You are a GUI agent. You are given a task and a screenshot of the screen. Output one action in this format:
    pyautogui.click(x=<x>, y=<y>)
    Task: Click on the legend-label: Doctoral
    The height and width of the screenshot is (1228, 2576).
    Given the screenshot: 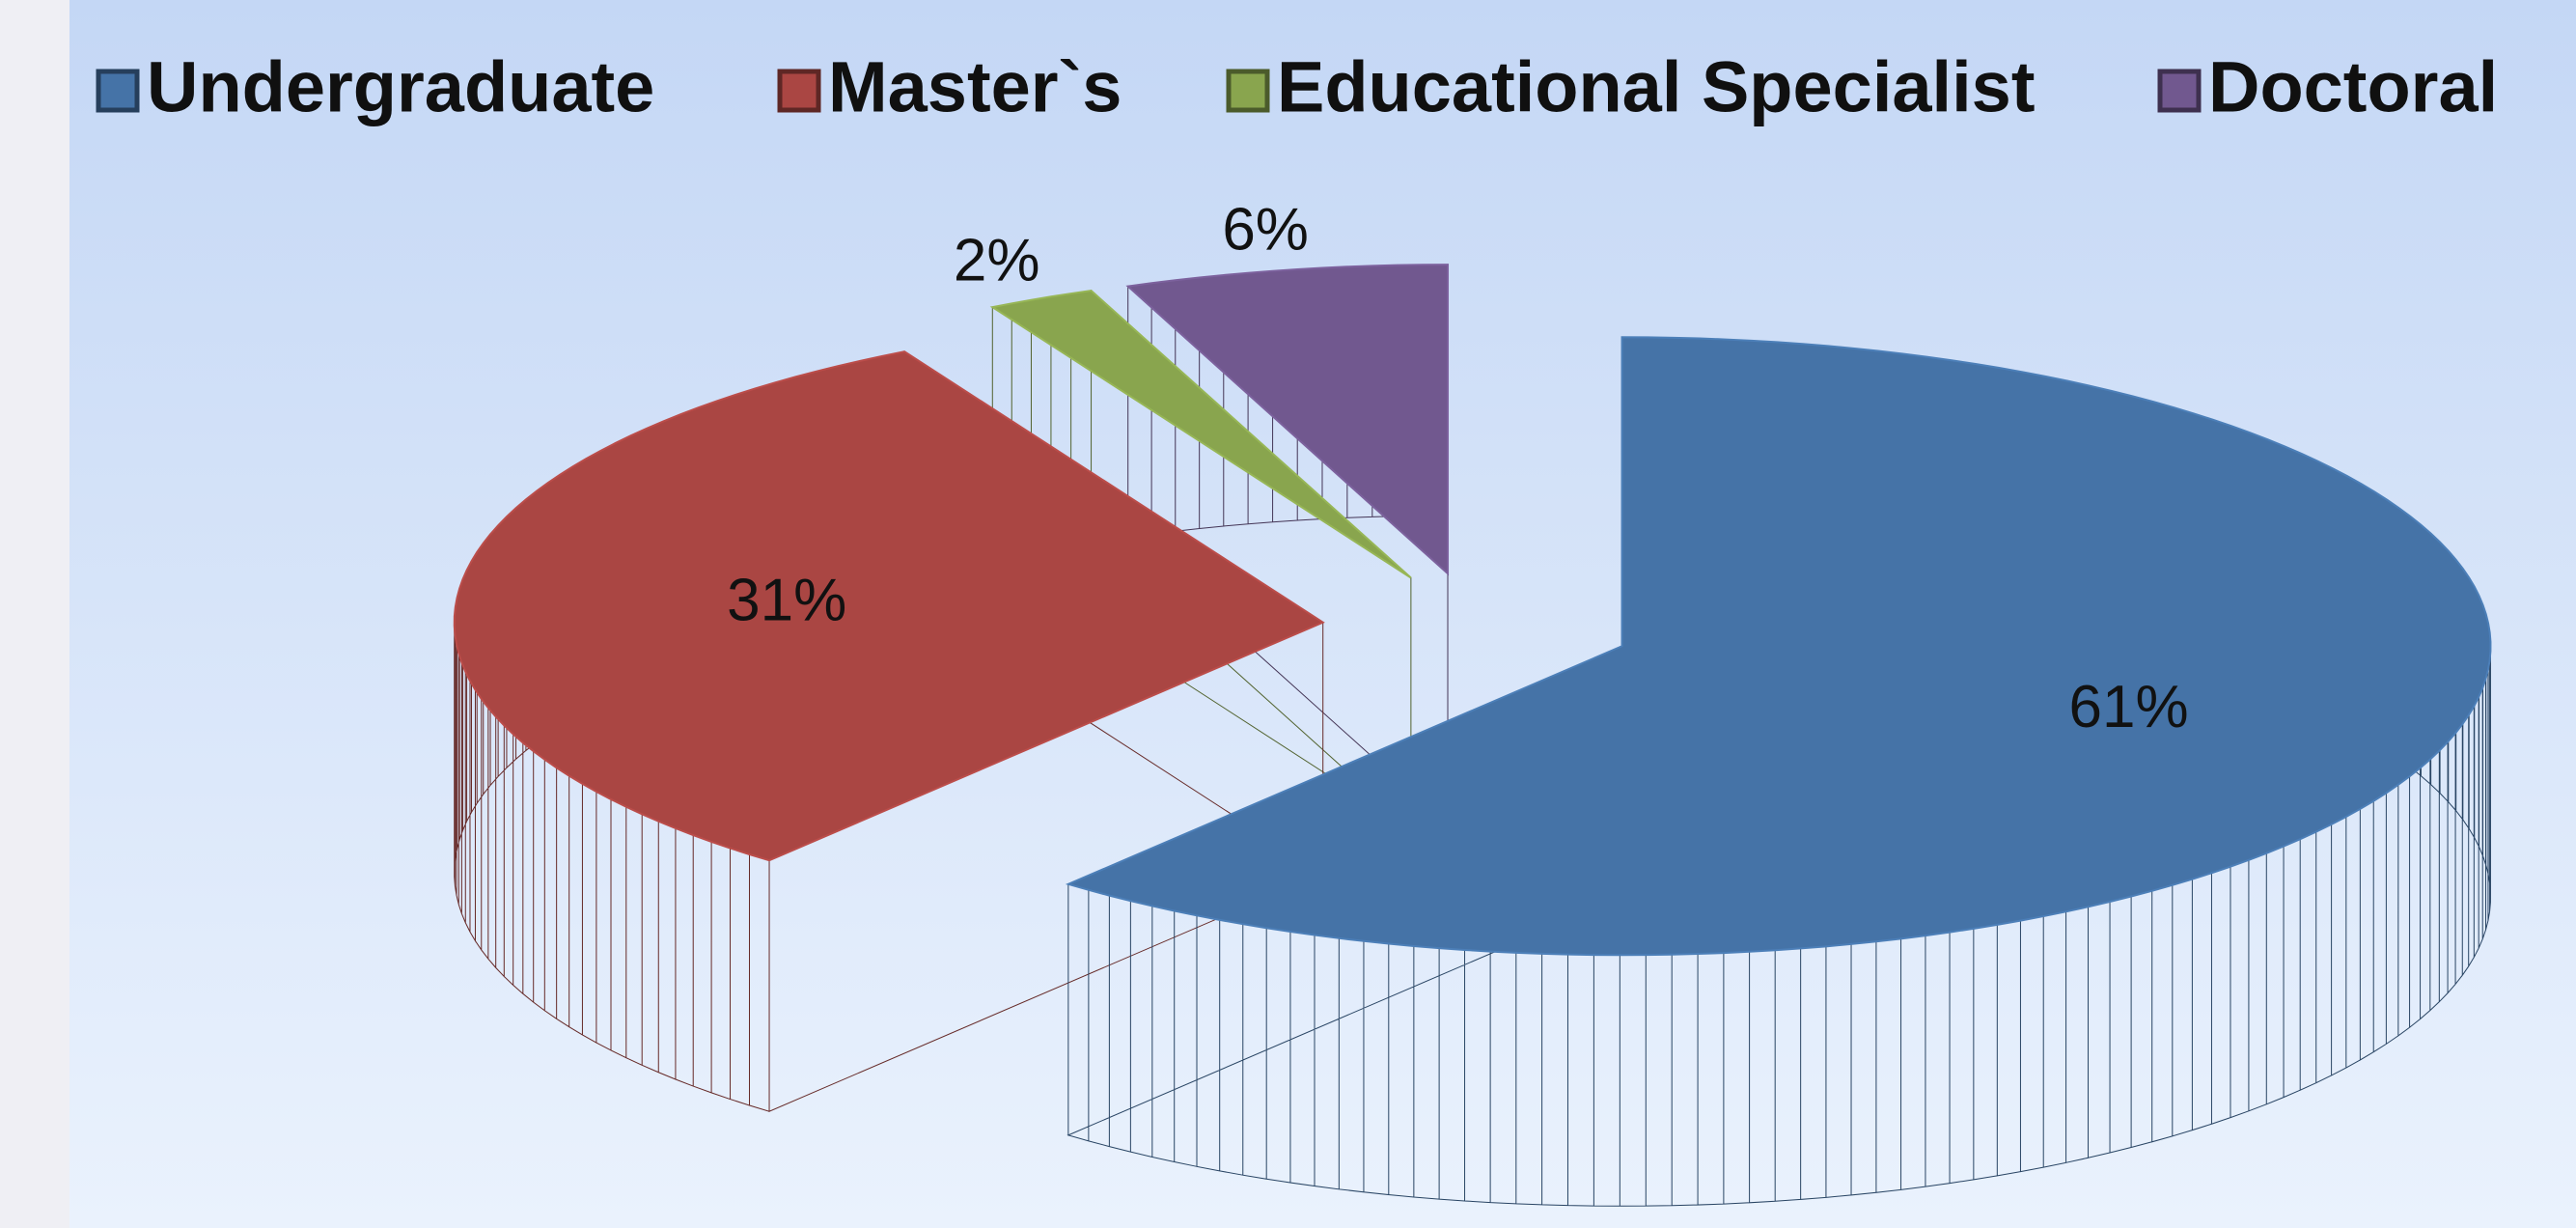 What is the action you would take?
    pyautogui.click(x=2353, y=87)
    